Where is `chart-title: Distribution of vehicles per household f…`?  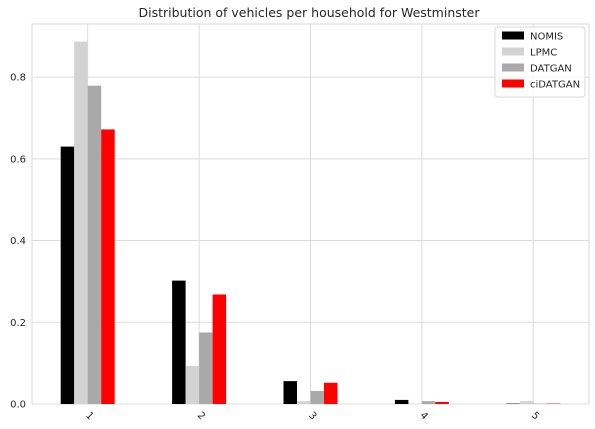 chart-title: Distribution of vehicles per household f… is located at coordinates (309, 12).